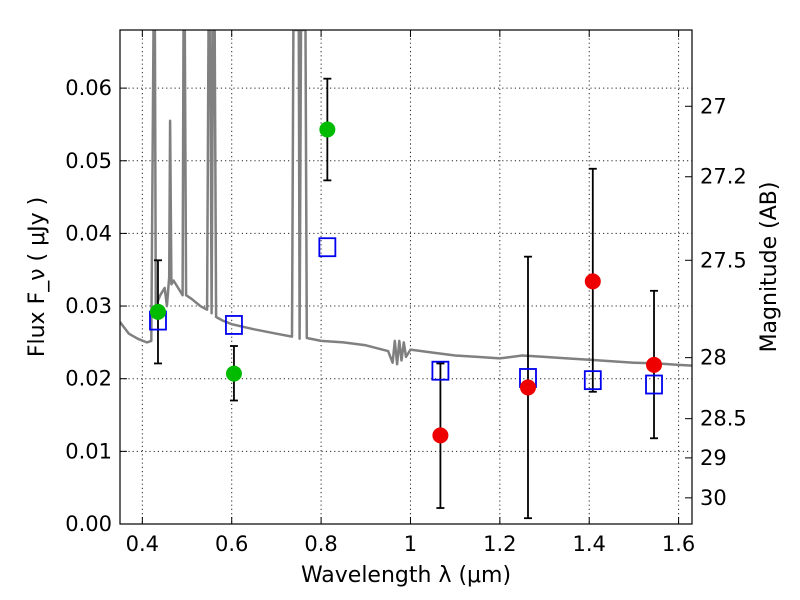  I want to click on y-tick-label: 0.05, so click(88, 161).